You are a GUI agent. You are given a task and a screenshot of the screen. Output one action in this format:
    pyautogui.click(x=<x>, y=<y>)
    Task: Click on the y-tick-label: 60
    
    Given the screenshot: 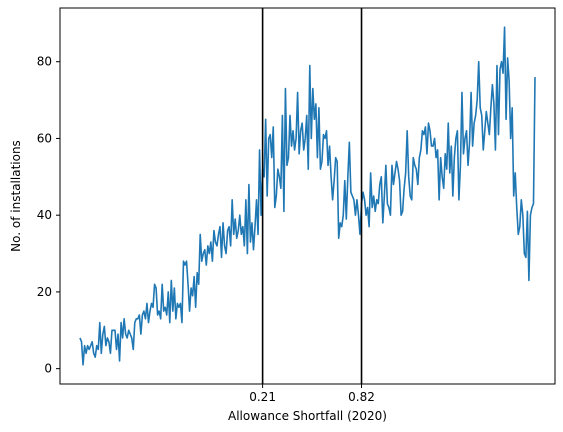 What is the action you would take?
    pyautogui.click(x=44, y=138)
    